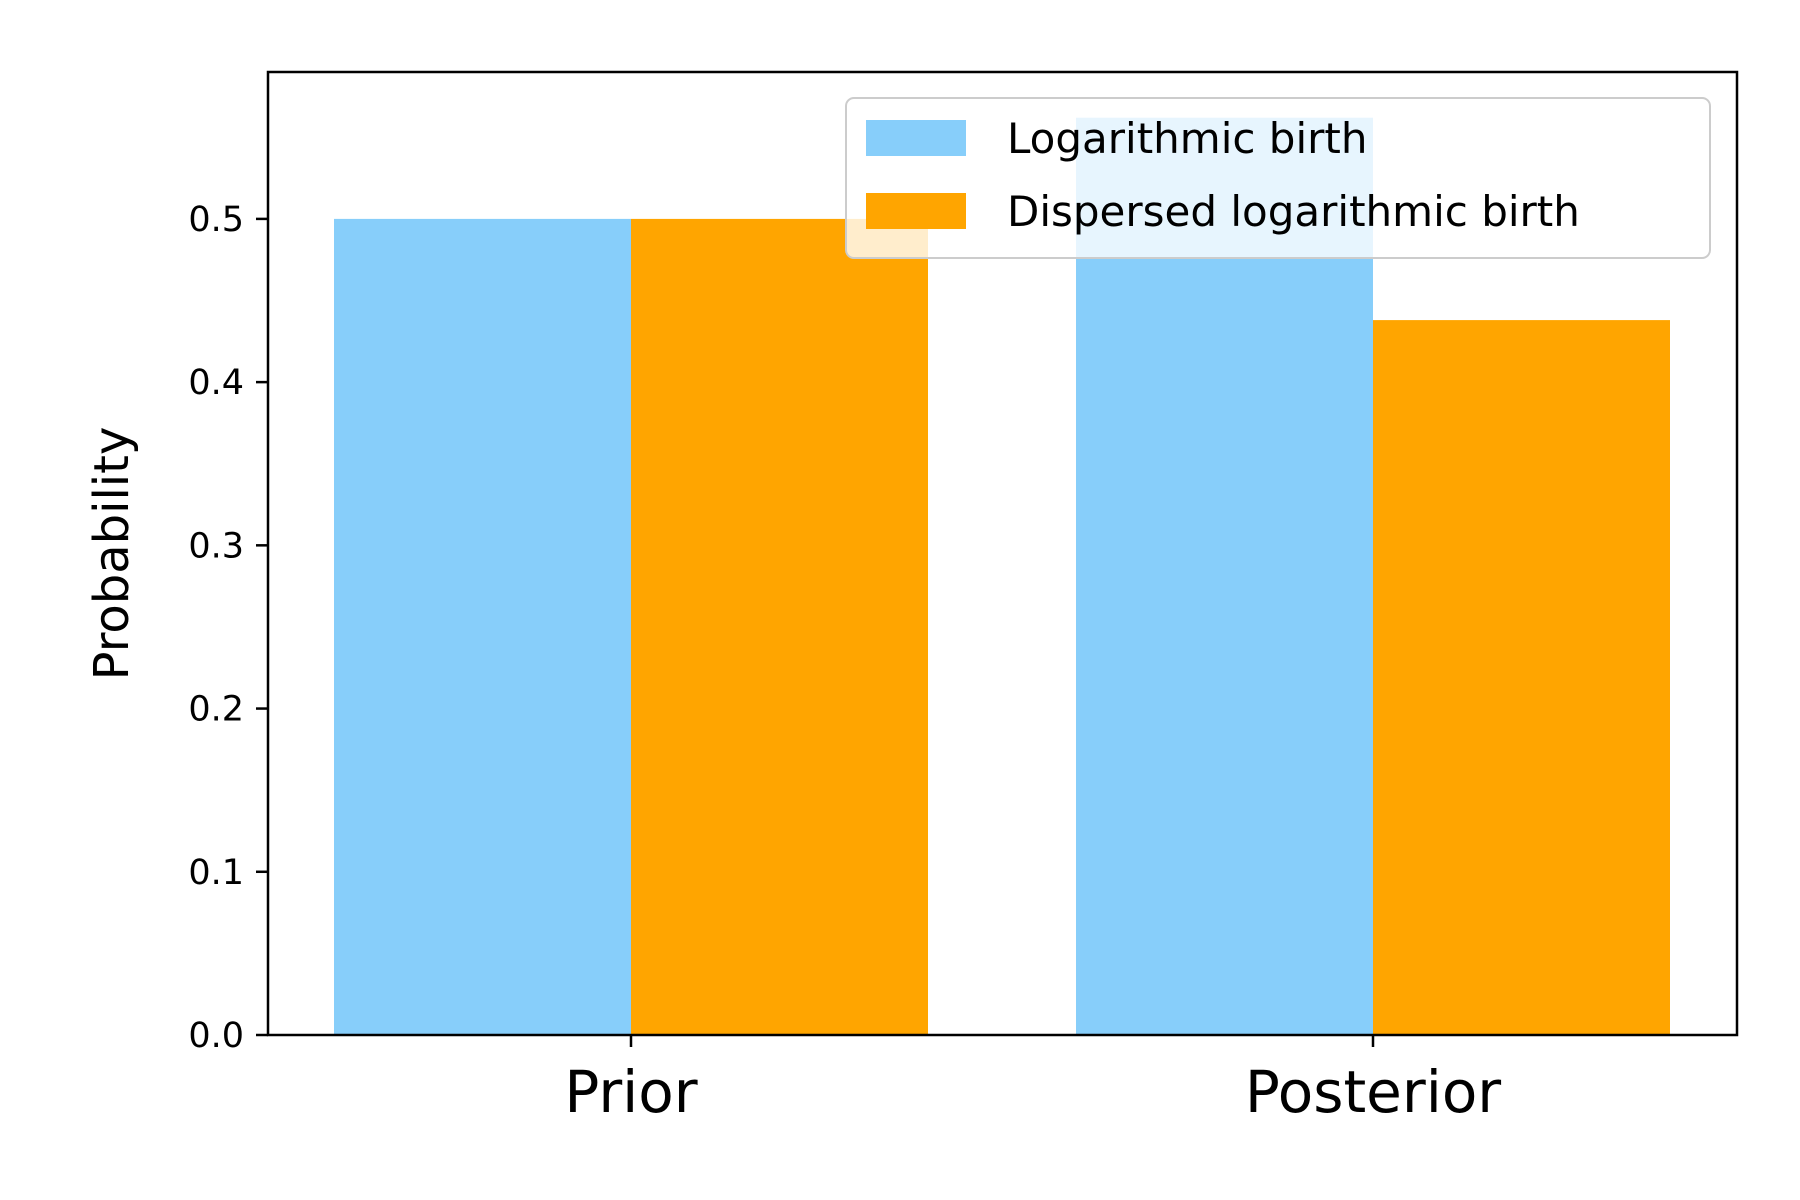 This screenshot has height=1200, width=1800. Describe the element at coordinates (216, 546) in the screenshot. I see `y-tick-label: 0.3` at that location.